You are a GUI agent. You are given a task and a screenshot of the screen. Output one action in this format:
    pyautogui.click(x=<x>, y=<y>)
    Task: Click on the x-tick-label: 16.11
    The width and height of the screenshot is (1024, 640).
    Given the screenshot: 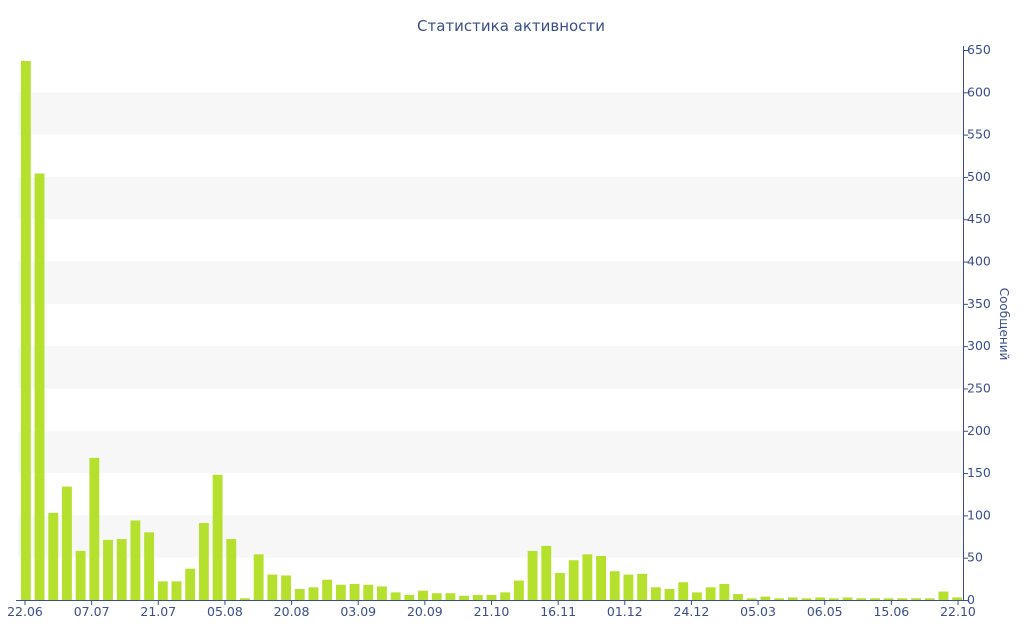 What is the action you would take?
    pyautogui.click(x=558, y=611)
    